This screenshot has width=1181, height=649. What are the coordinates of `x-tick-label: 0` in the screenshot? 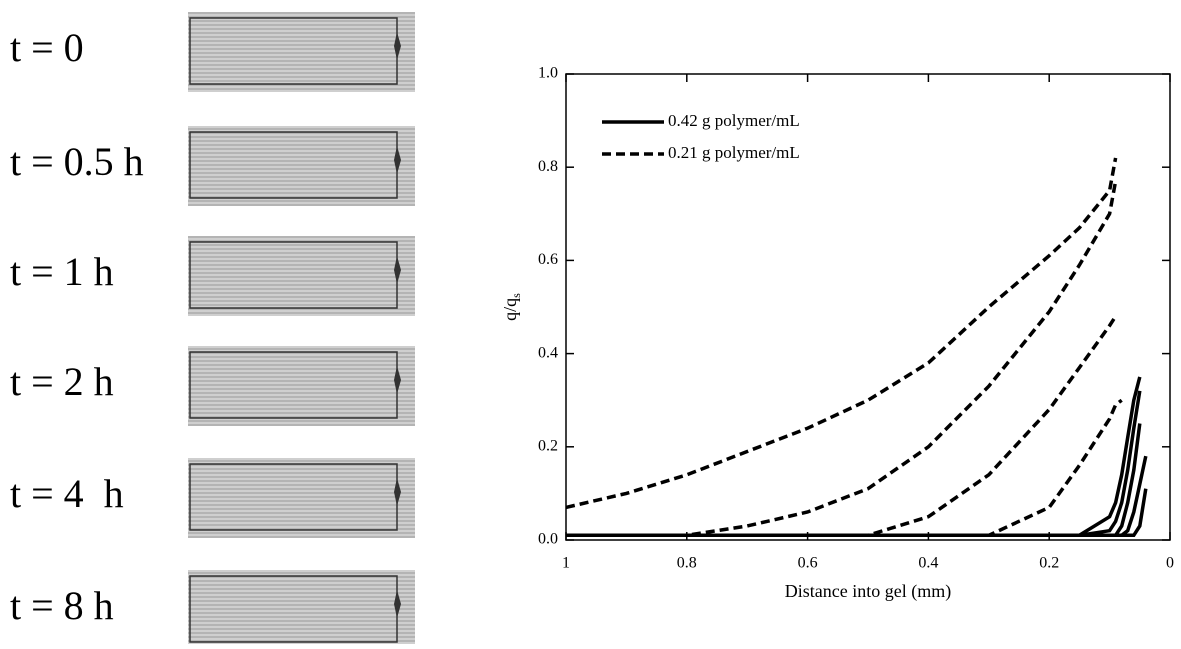 It's located at (1170, 563).